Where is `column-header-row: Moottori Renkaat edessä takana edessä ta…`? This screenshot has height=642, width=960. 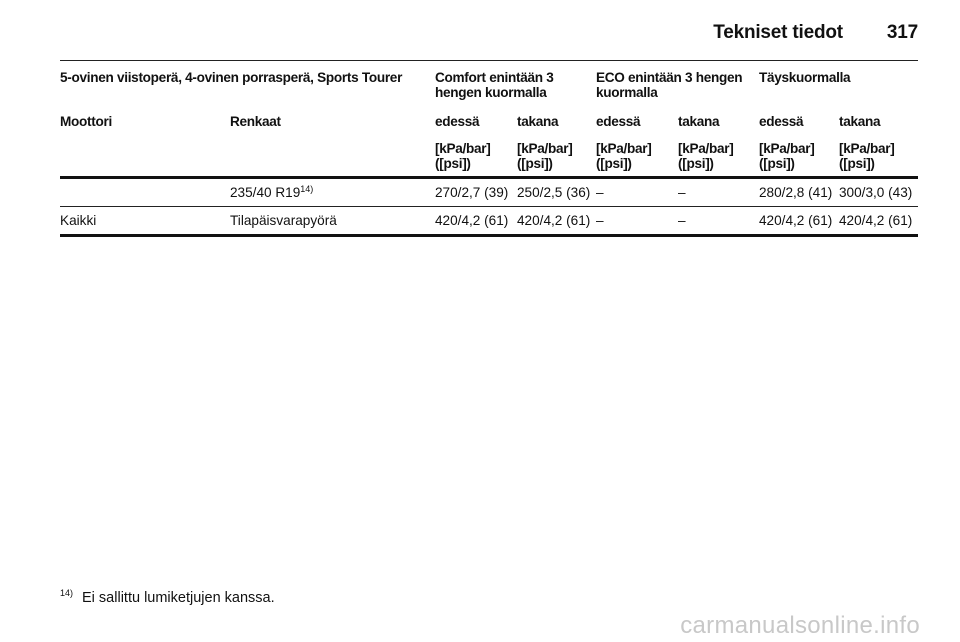
column-header-row: Moottori Renkaat edessä takana edessä ta… is located at coordinates (489, 127).